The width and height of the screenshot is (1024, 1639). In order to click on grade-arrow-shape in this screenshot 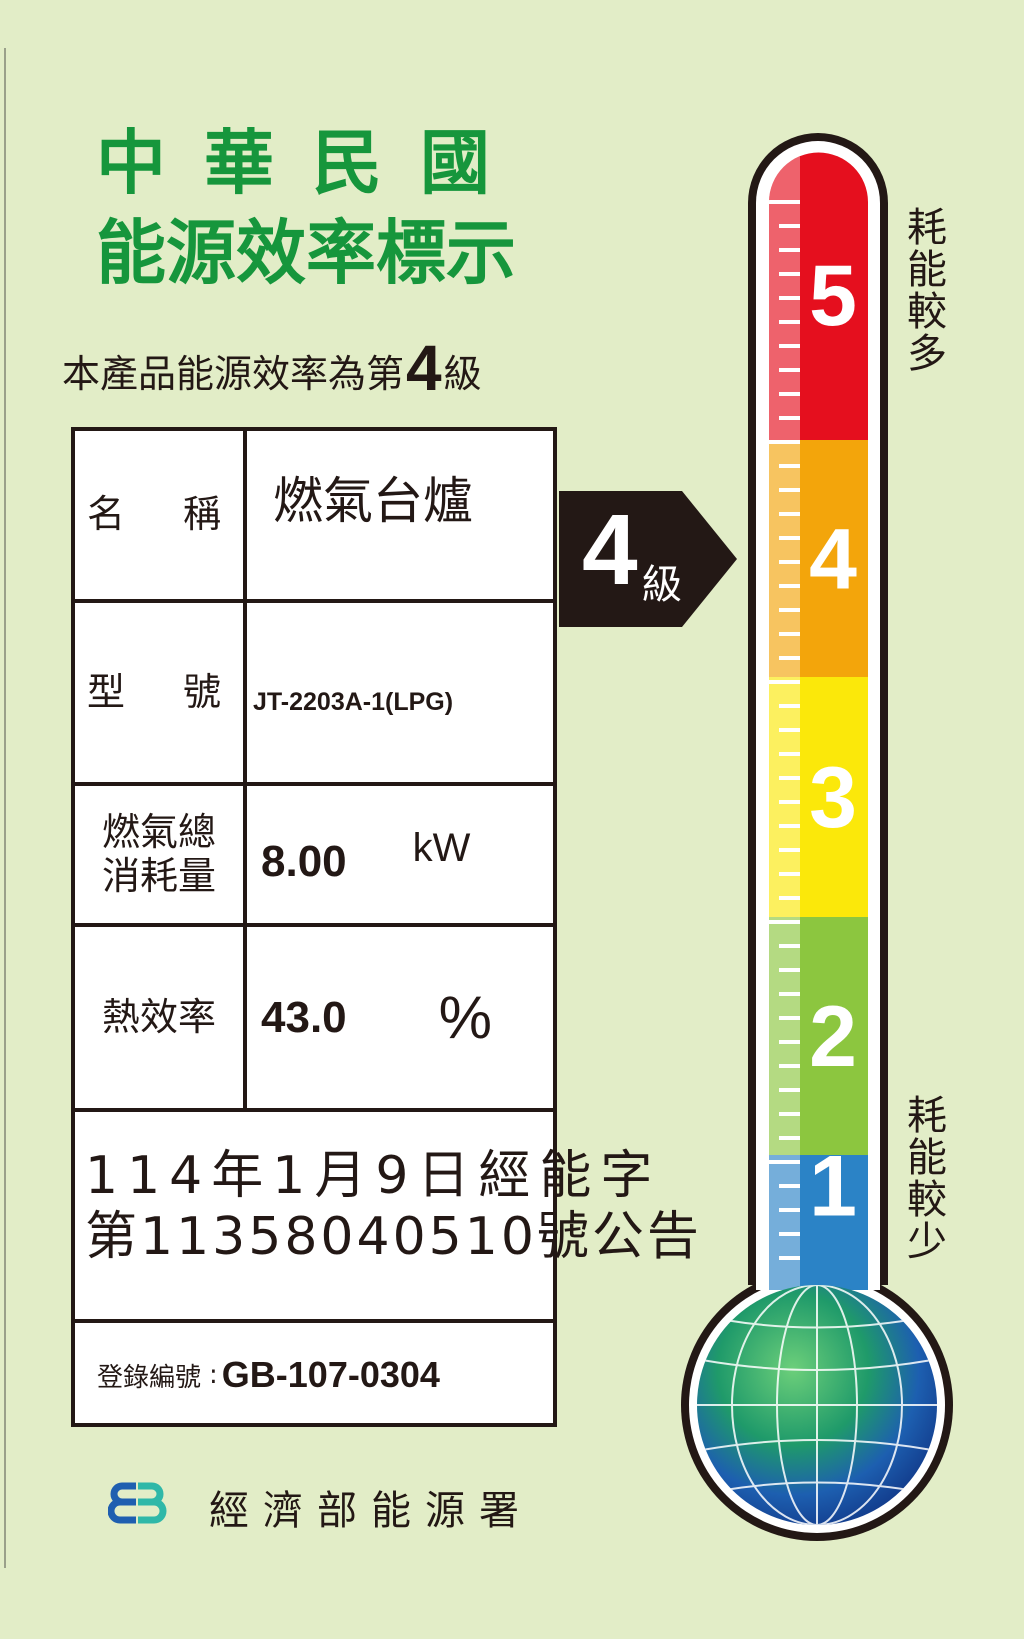, I will do `click(648, 559)`.